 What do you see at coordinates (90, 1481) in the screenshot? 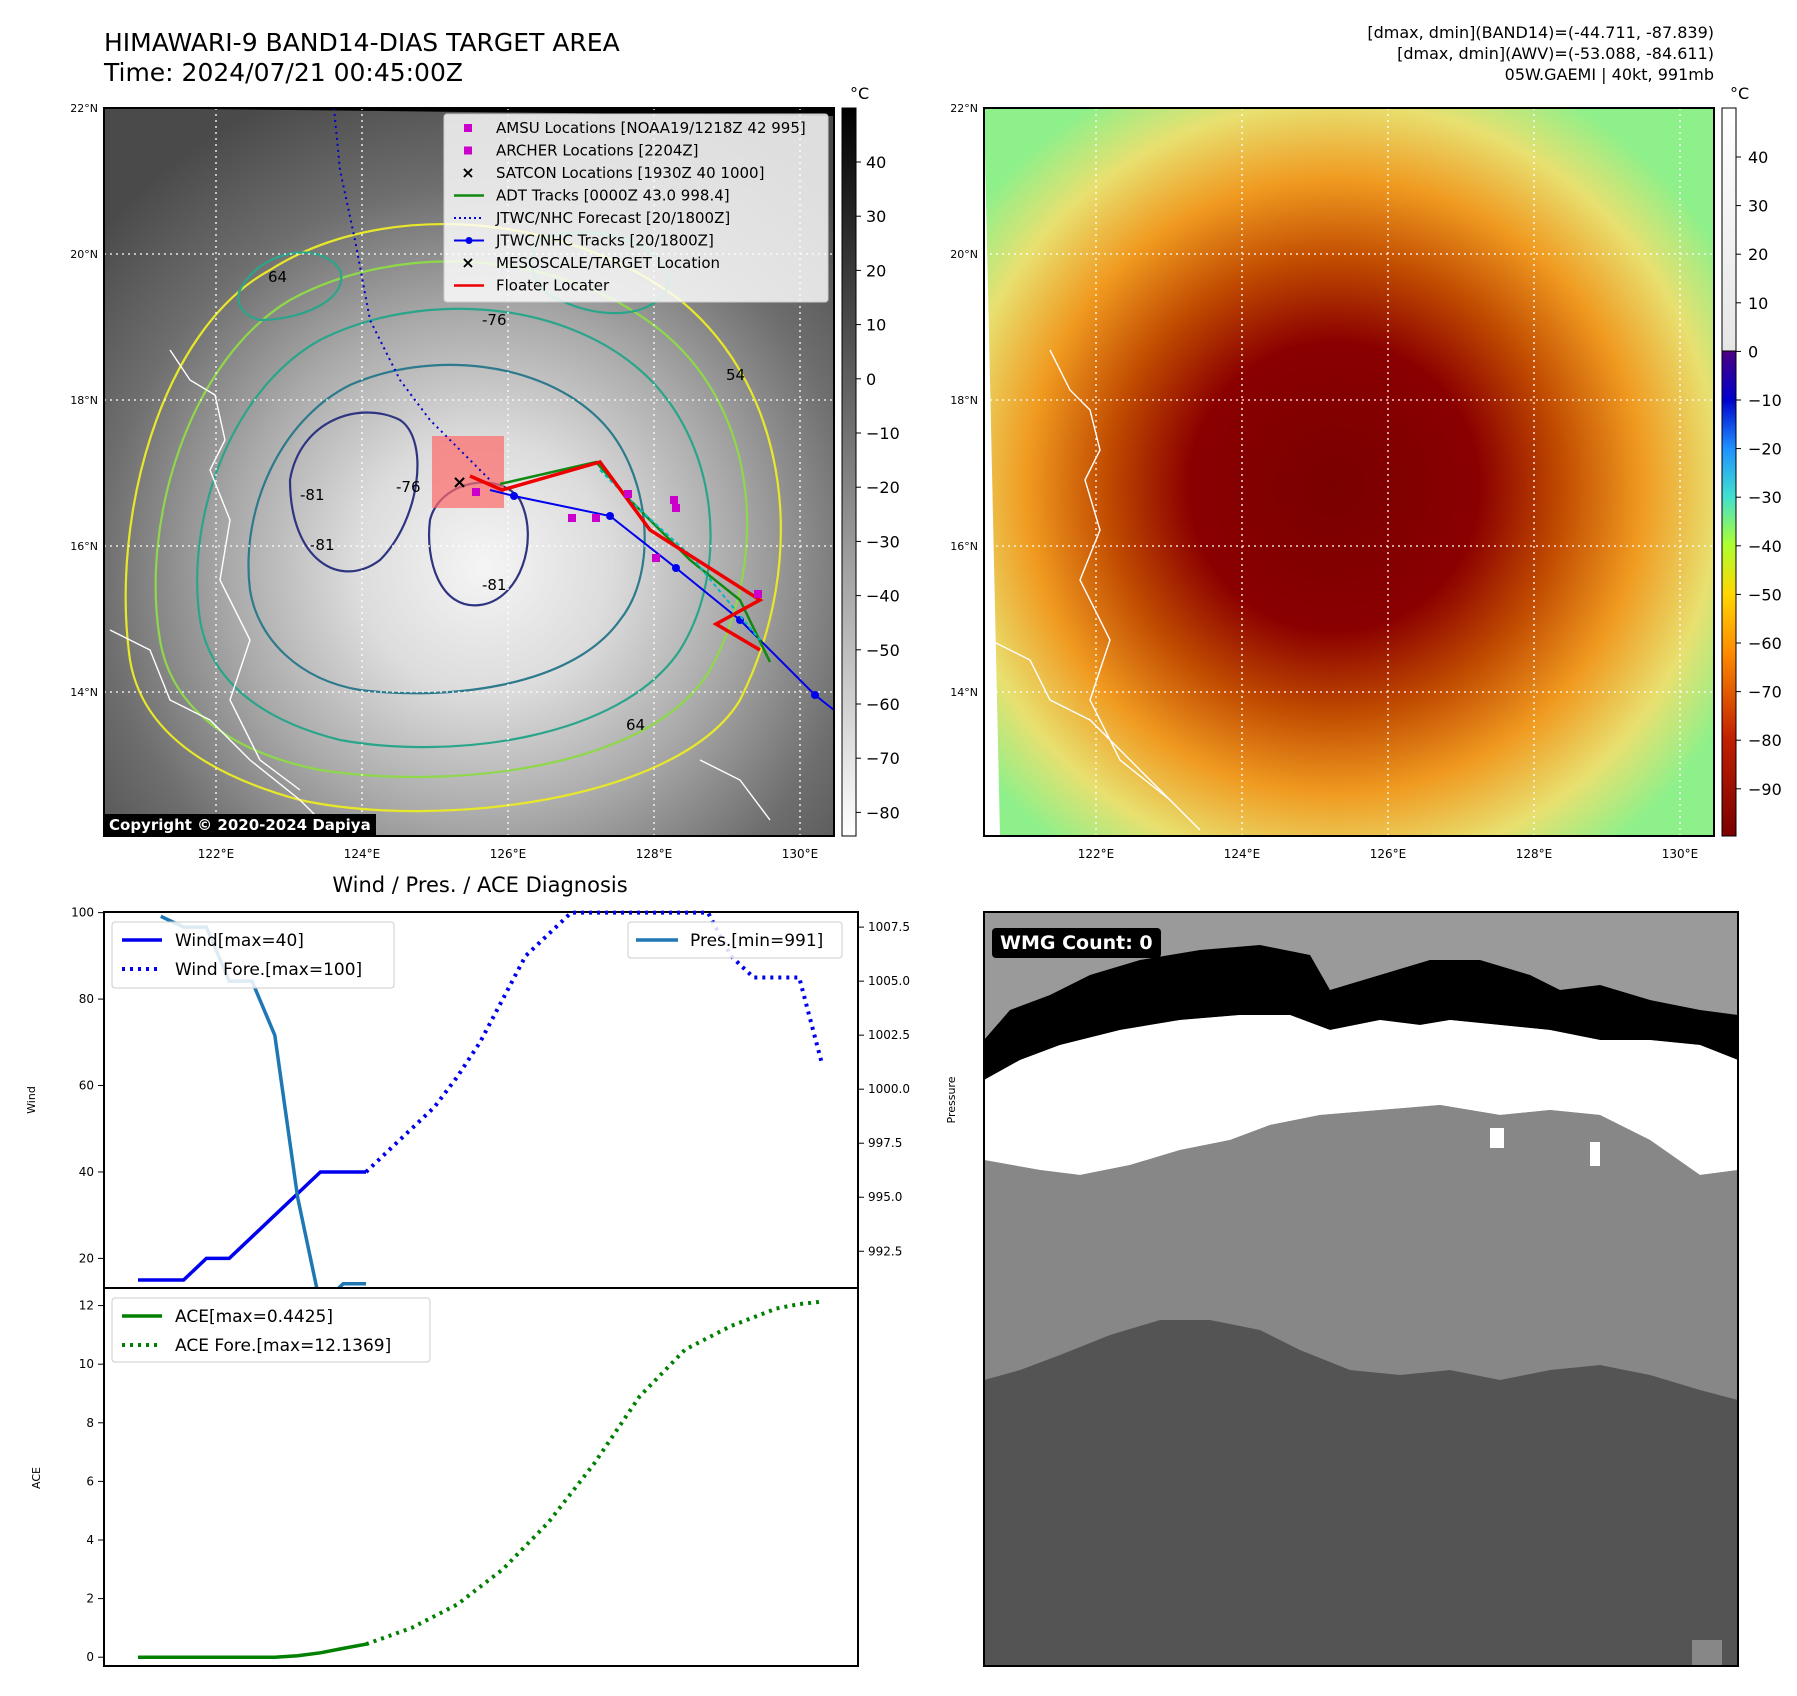
I see `ace-tick: 6` at bounding box center [90, 1481].